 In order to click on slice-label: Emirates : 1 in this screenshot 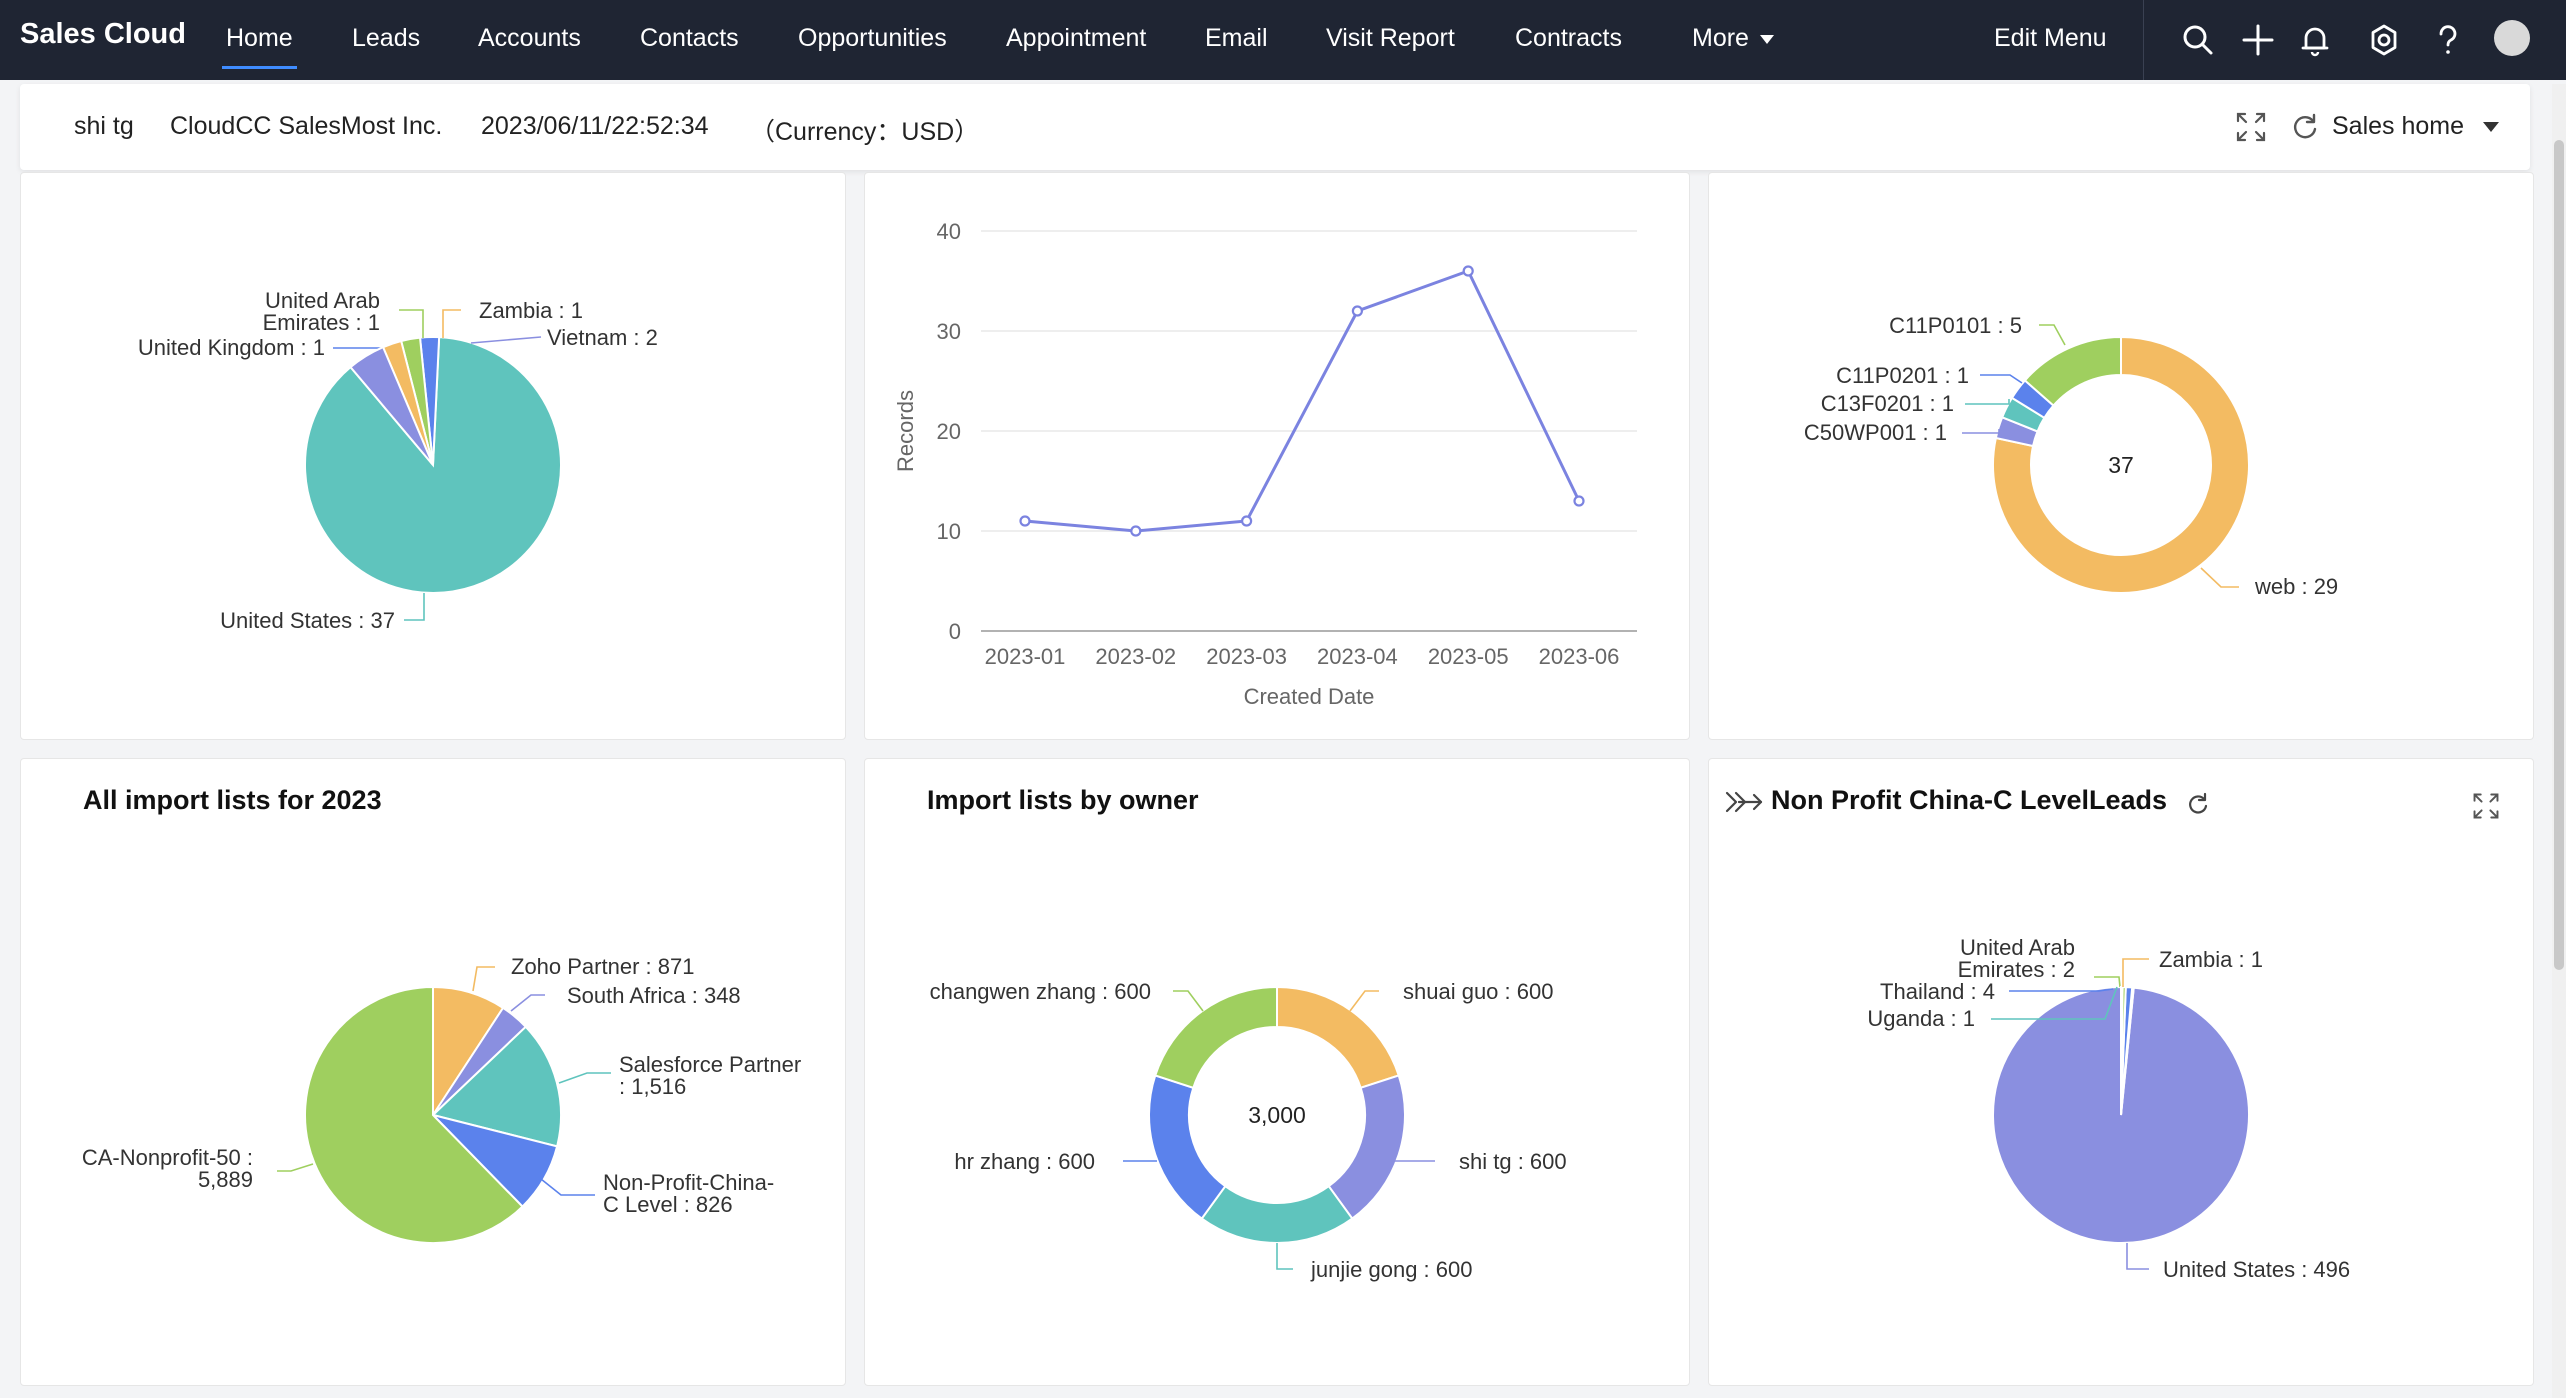, I will do `click(321, 322)`.